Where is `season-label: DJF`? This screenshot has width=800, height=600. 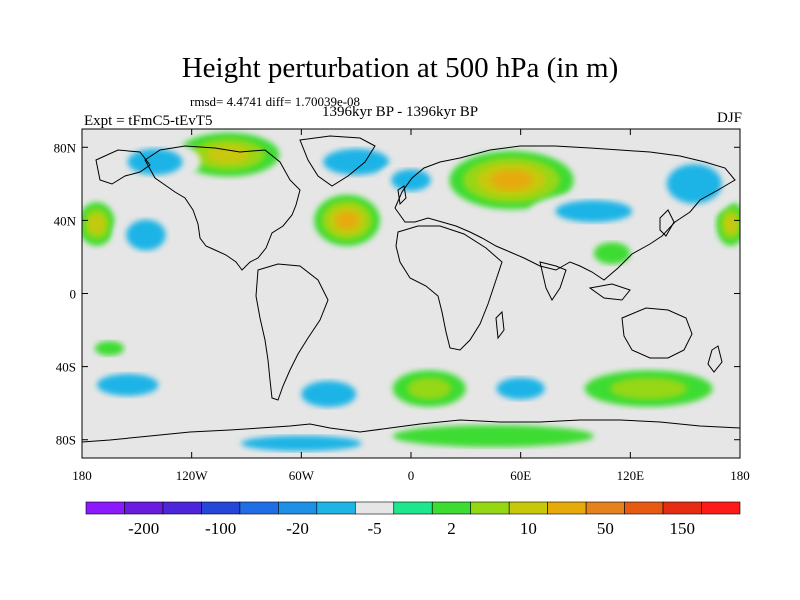 season-label: DJF is located at coordinates (729, 118).